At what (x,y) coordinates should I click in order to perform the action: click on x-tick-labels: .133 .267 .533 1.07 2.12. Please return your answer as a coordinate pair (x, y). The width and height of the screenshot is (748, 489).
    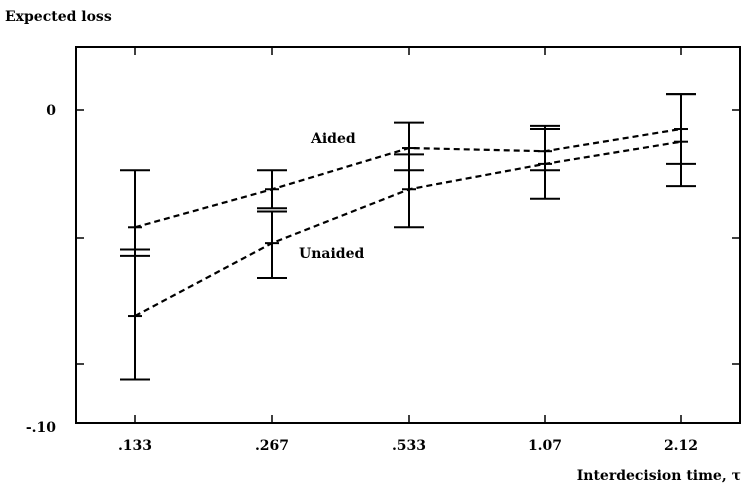
    Looking at the image, I should click on (408, 446).